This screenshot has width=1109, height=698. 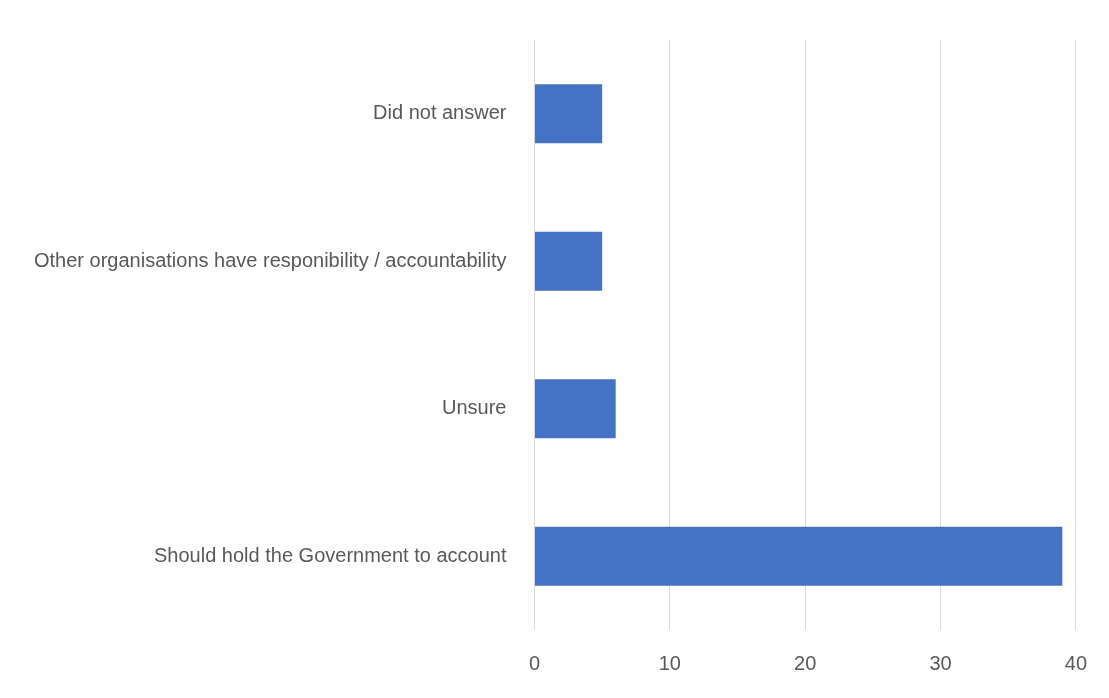 I want to click on x-tick-label: 0, so click(x=534, y=662).